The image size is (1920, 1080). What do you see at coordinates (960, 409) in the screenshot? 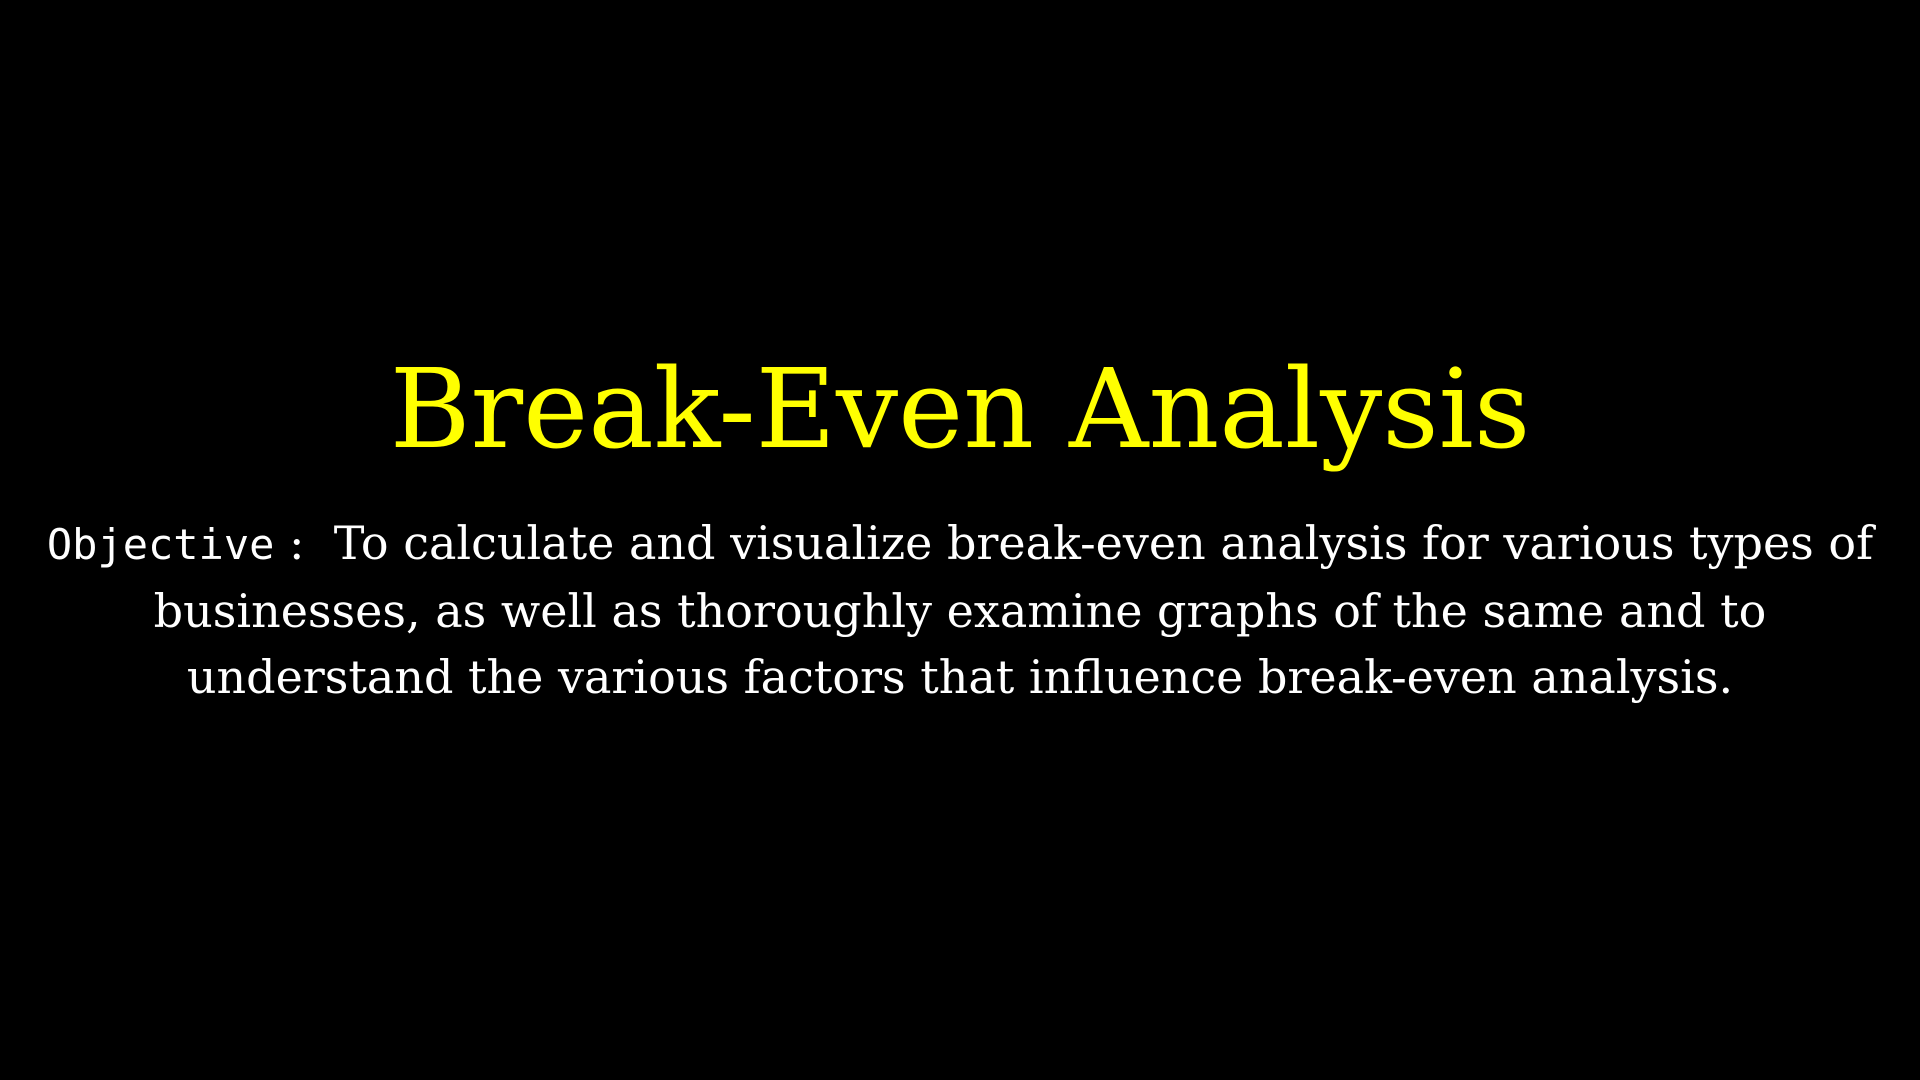
I see `slide-title: Break-Even Analysis` at bounding box center [960, 409].